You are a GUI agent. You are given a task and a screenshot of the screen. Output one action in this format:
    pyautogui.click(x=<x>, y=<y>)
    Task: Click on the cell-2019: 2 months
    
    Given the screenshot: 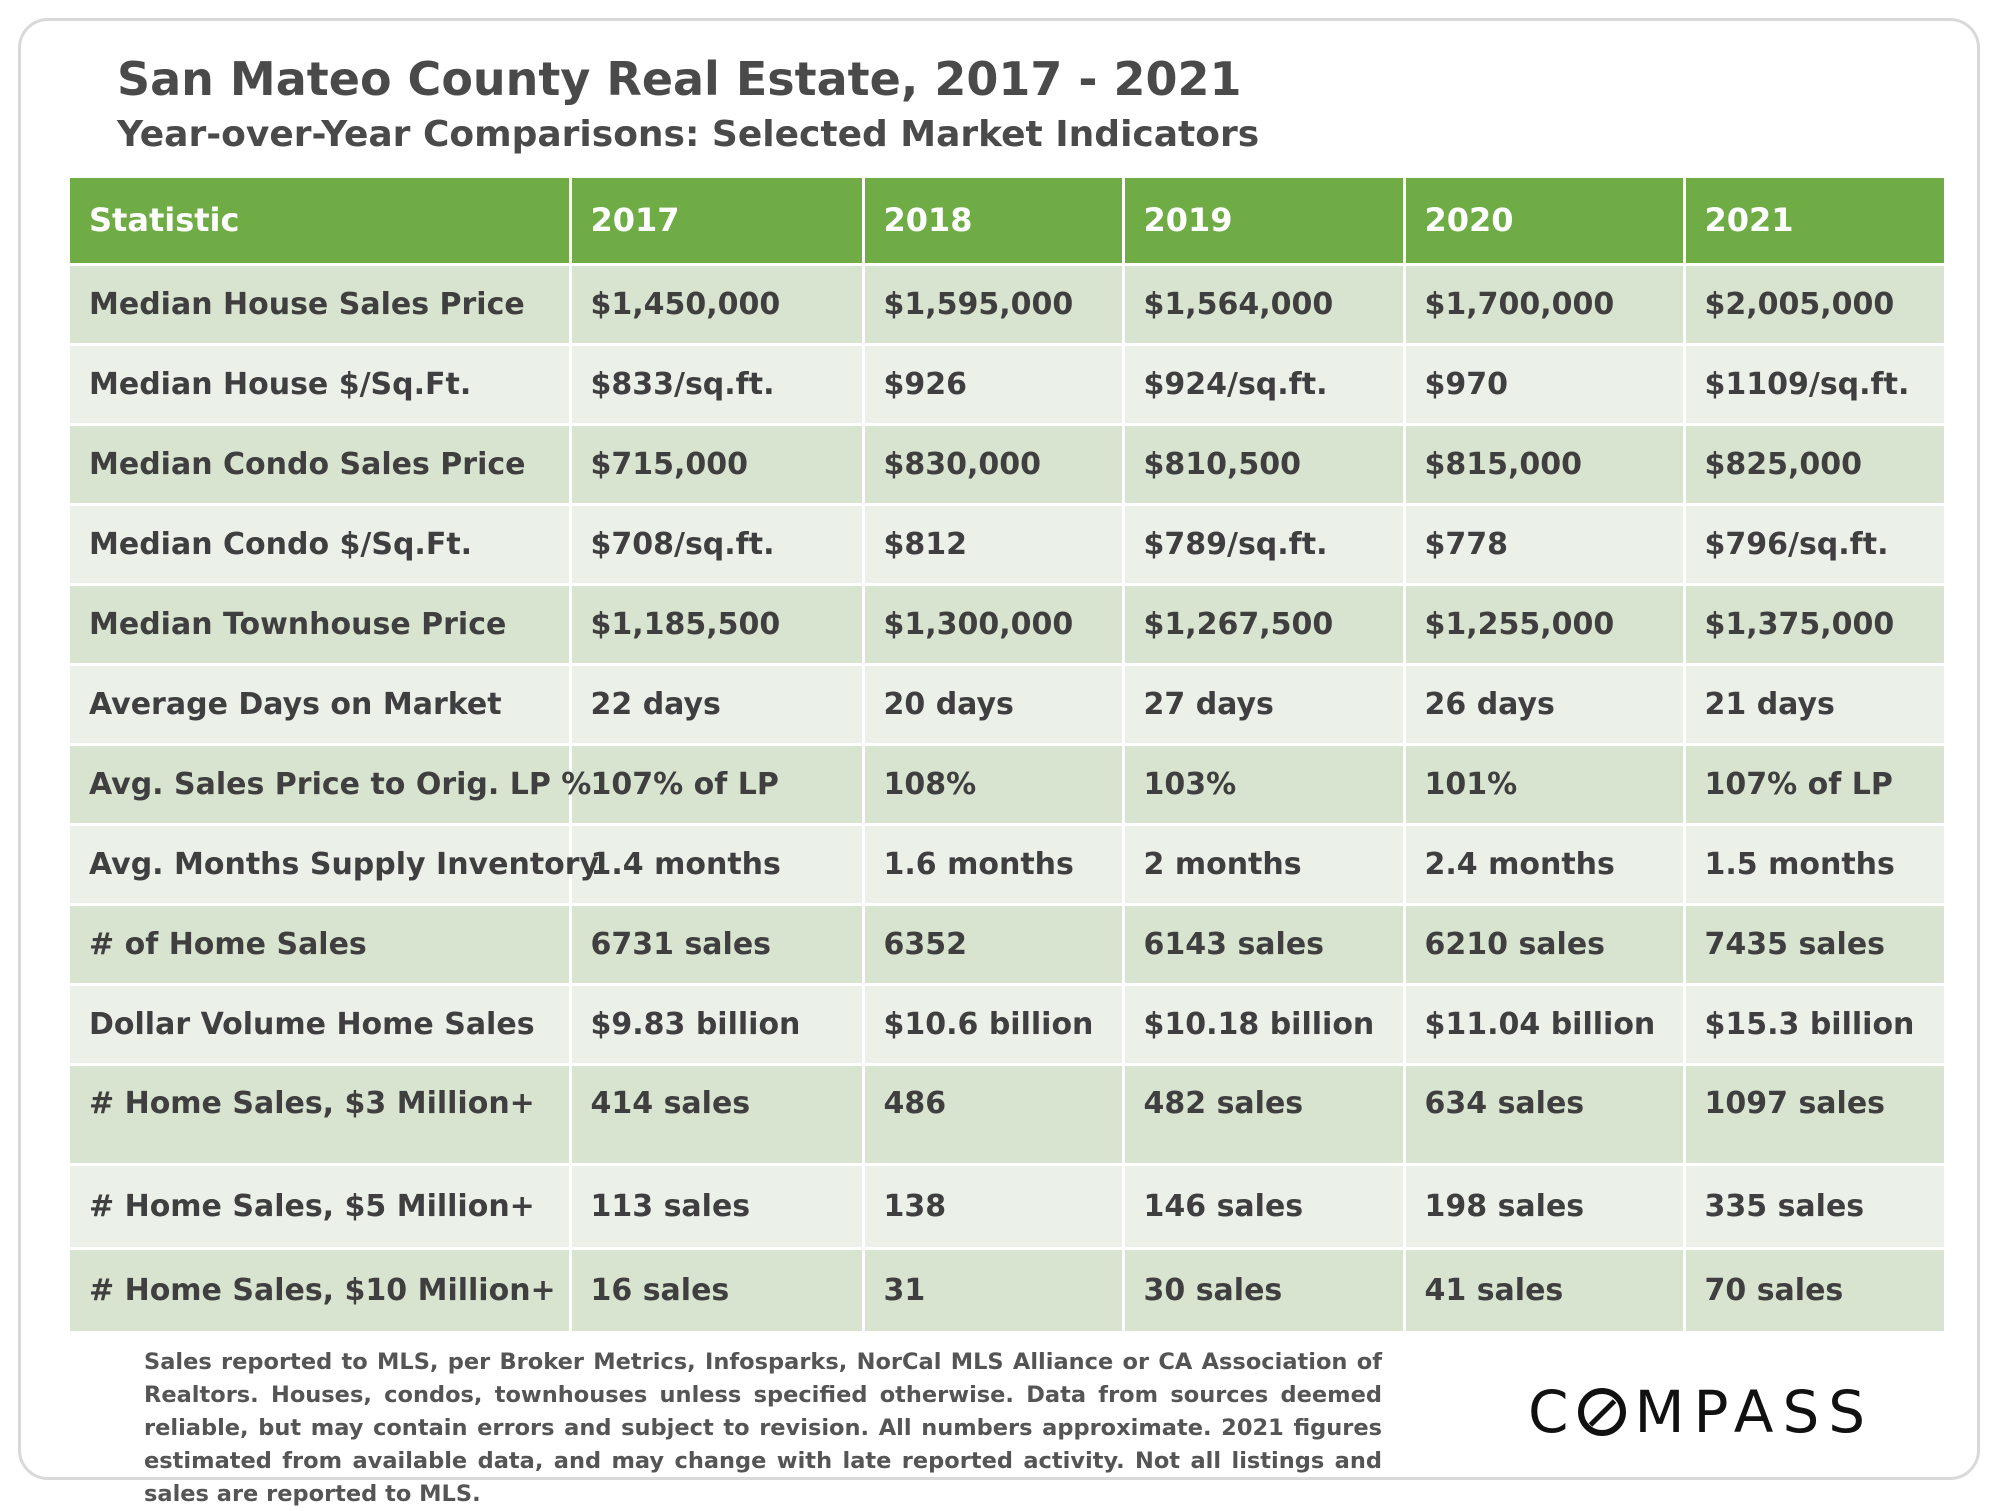 What is the action you would take?
    pyautogui.click(x=1264, y=865)
    